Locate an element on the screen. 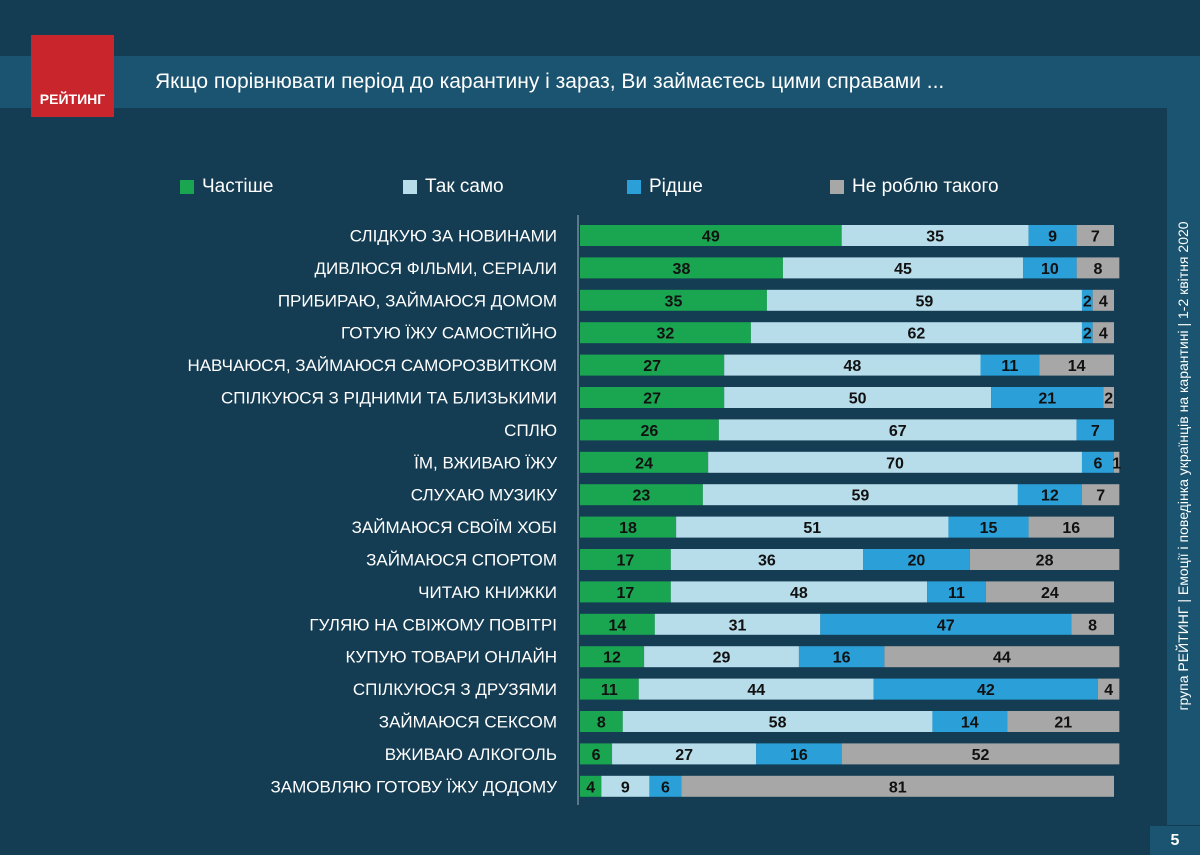 Image resolution: width=1200 pixels, height=855 pixels. page-number: 5 is located at coordinates (1175, 840).